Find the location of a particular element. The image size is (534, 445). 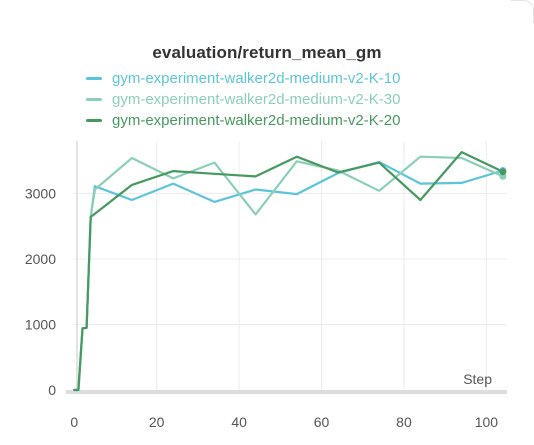

x-tick-label: 20 is located at coordinates (157, 422).